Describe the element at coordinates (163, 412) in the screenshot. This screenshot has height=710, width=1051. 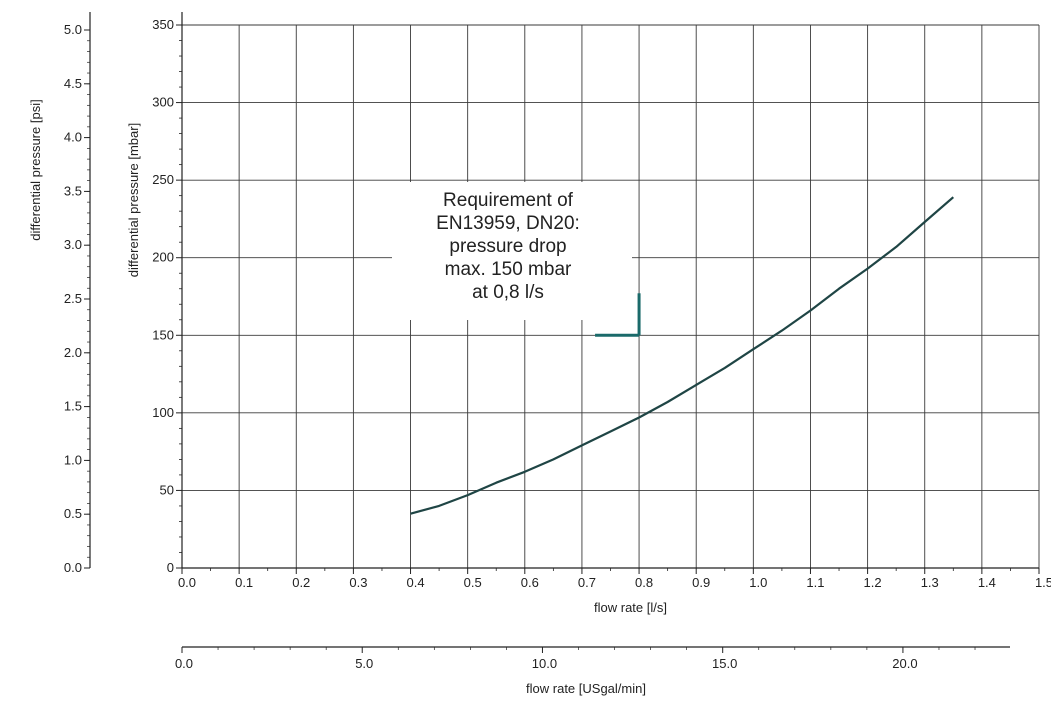
I see `y-tick-label: 100` at that location.